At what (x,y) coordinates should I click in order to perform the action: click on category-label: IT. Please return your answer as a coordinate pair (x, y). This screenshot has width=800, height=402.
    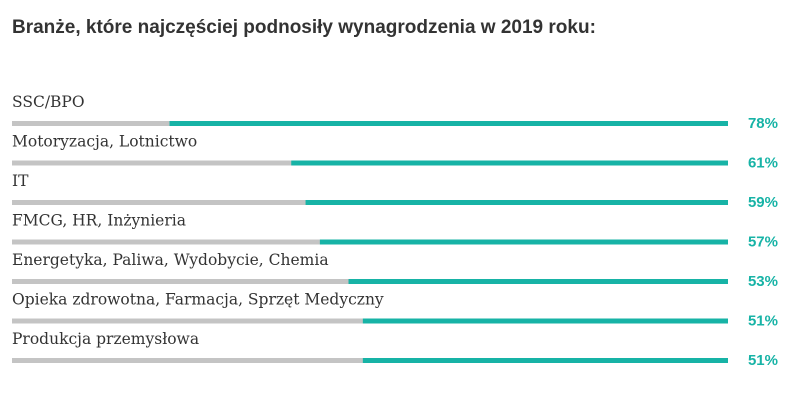
    Looking at the image, I should click on (20, 181).